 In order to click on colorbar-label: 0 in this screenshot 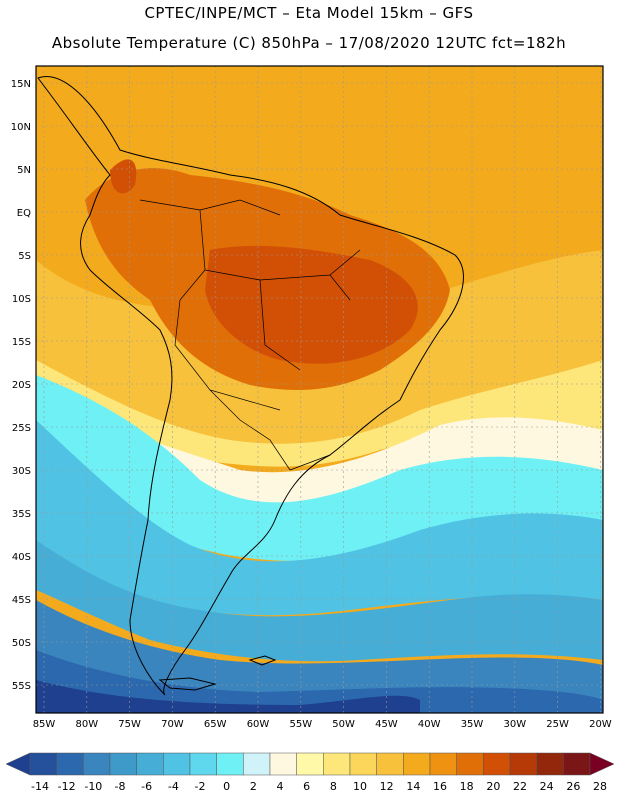, I will do `click(226, 786)`.